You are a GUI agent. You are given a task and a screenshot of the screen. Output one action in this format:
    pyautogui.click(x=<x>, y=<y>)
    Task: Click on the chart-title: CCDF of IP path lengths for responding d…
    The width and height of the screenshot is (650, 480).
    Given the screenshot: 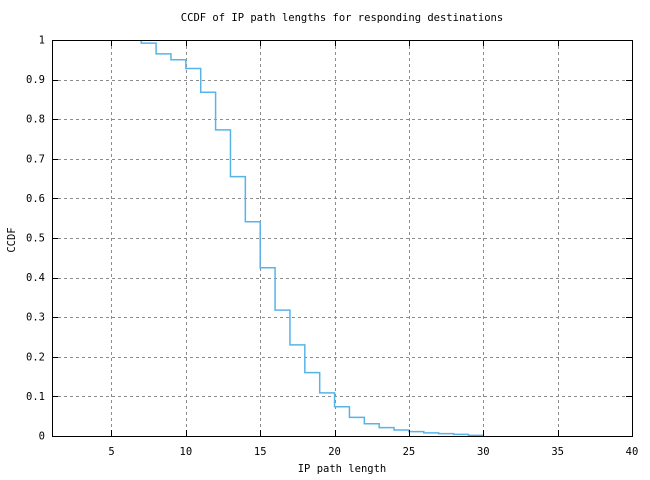 What is the action you would take?
    pyautogui.click(x=342, y=18)
    